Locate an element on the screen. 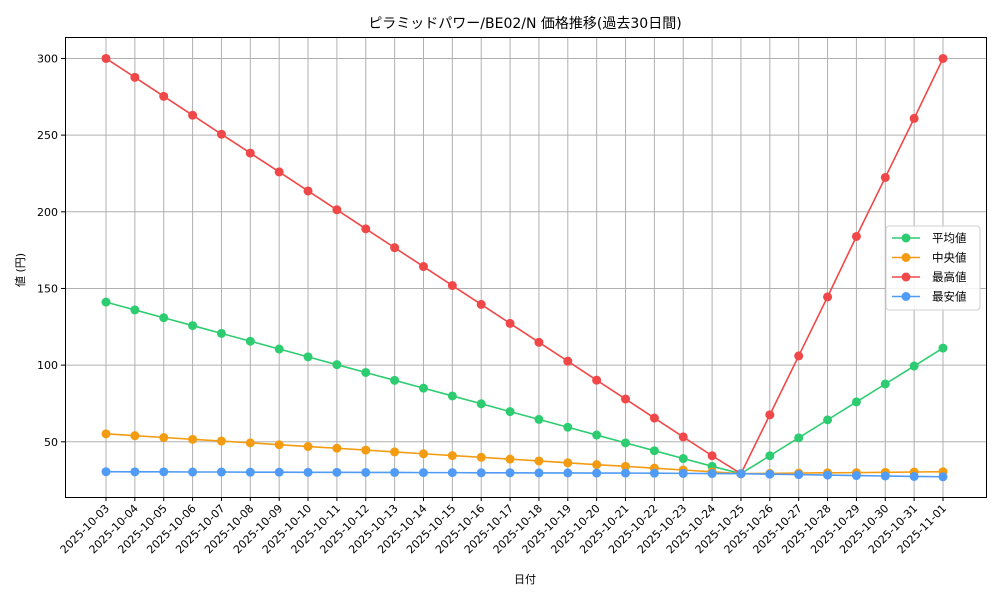 This screenshot has width=1000, height=600. y-tick-label: 100 is located at coordinates (47, 365).